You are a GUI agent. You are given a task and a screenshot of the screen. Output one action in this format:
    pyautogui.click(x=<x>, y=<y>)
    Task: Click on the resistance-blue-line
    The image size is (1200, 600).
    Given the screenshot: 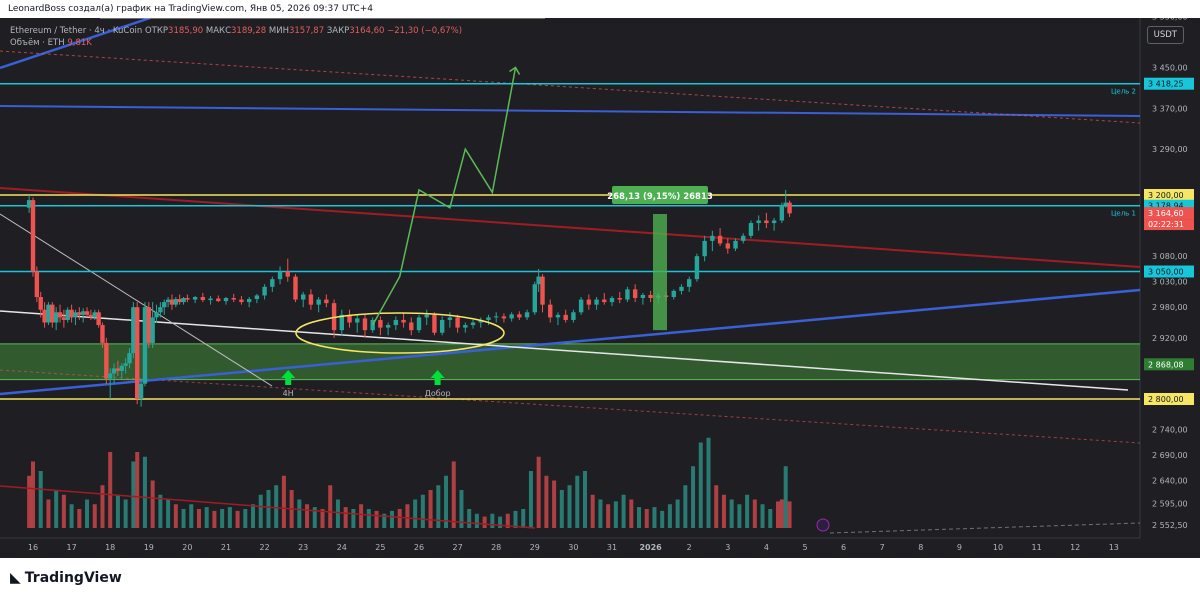 What is the action you would take?
    pyautogui.click(x=570, y=111)
    